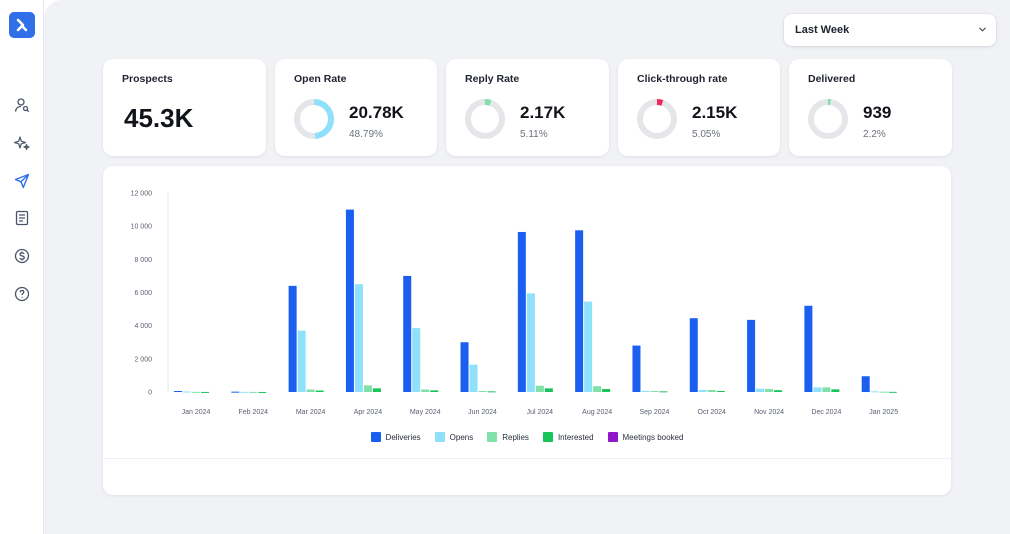  I want to click on card-value: 939, so click(877, 112).